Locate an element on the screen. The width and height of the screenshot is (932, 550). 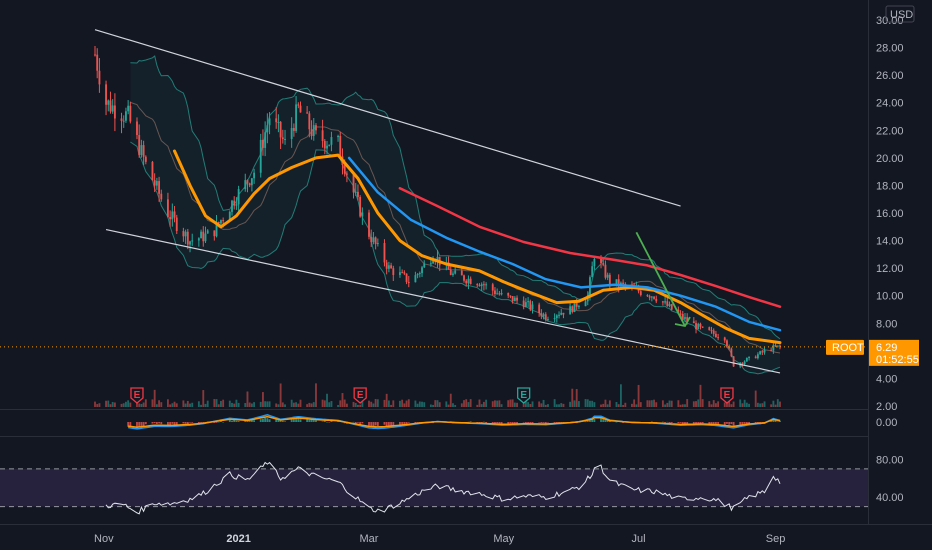
currency-box is located at coordinates (900, 14).